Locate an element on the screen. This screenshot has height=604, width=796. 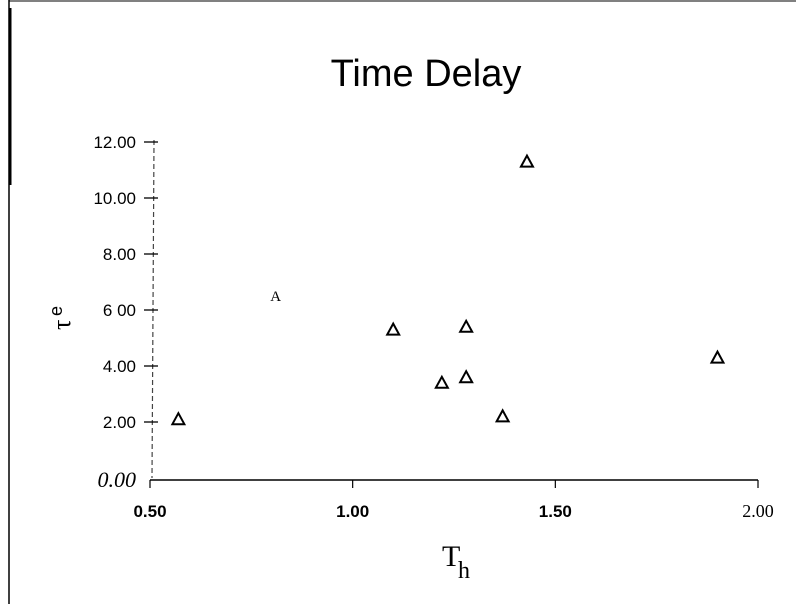
chart-title: Time Delay is located at coordinates (426, 74).